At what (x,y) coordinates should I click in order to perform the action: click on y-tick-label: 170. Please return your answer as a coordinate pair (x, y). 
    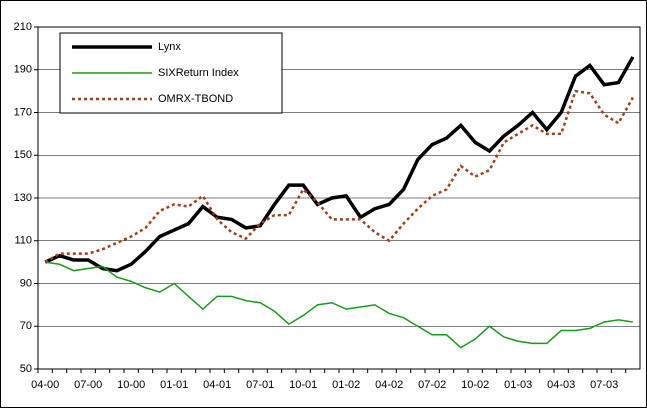
    Looking at the image, I should click on (23, 112).